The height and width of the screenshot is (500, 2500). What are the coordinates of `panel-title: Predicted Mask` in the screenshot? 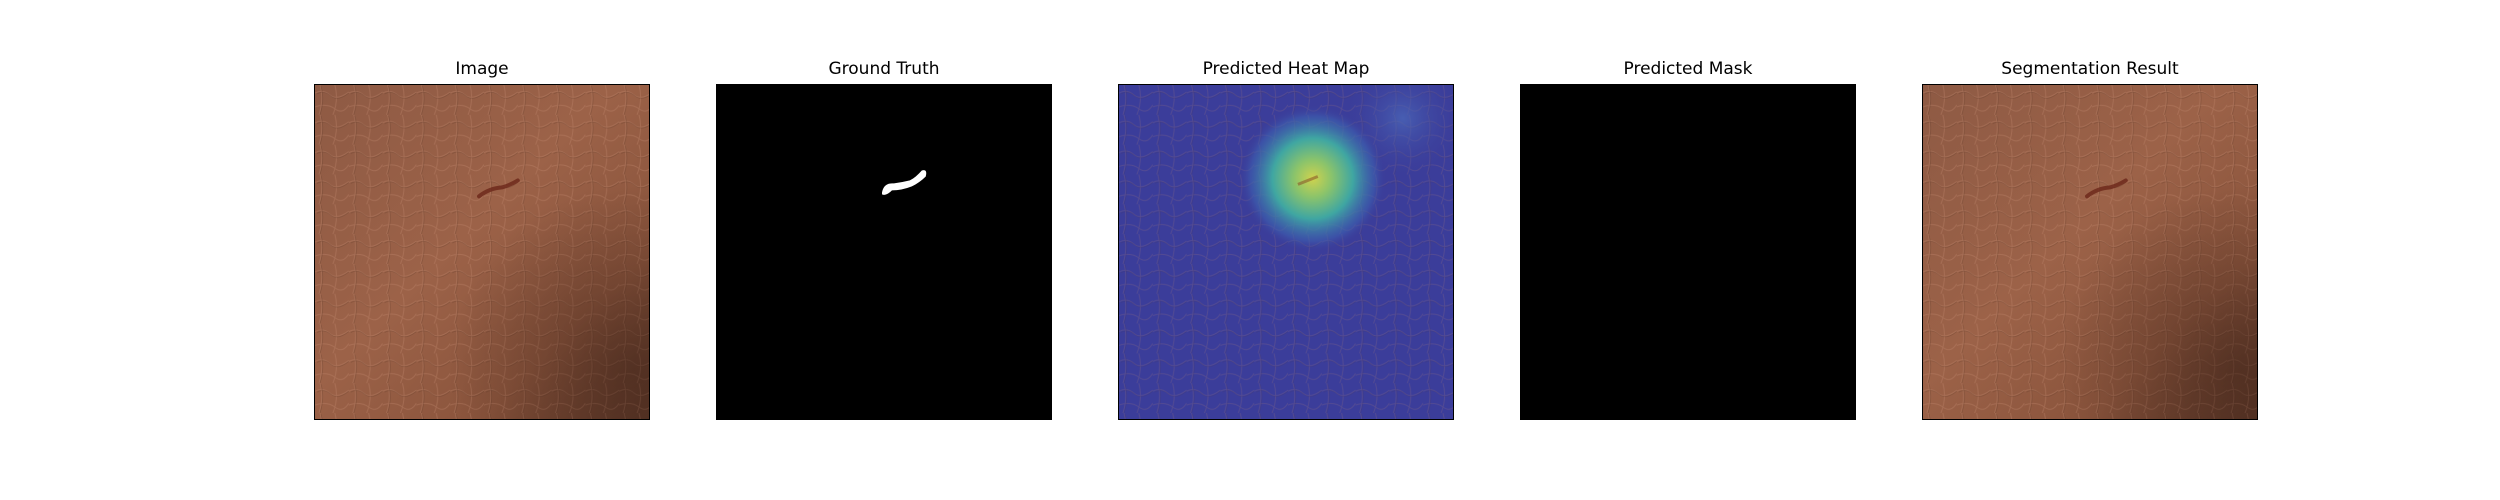 It's located at (1688, 69).